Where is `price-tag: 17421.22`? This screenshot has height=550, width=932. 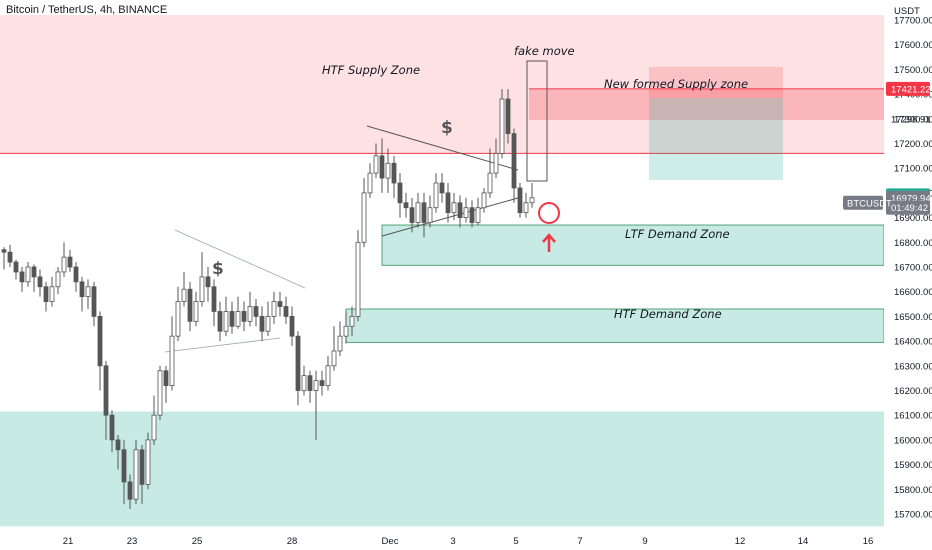
price-tag: 17421.22 is located at coordinates (908, 88).